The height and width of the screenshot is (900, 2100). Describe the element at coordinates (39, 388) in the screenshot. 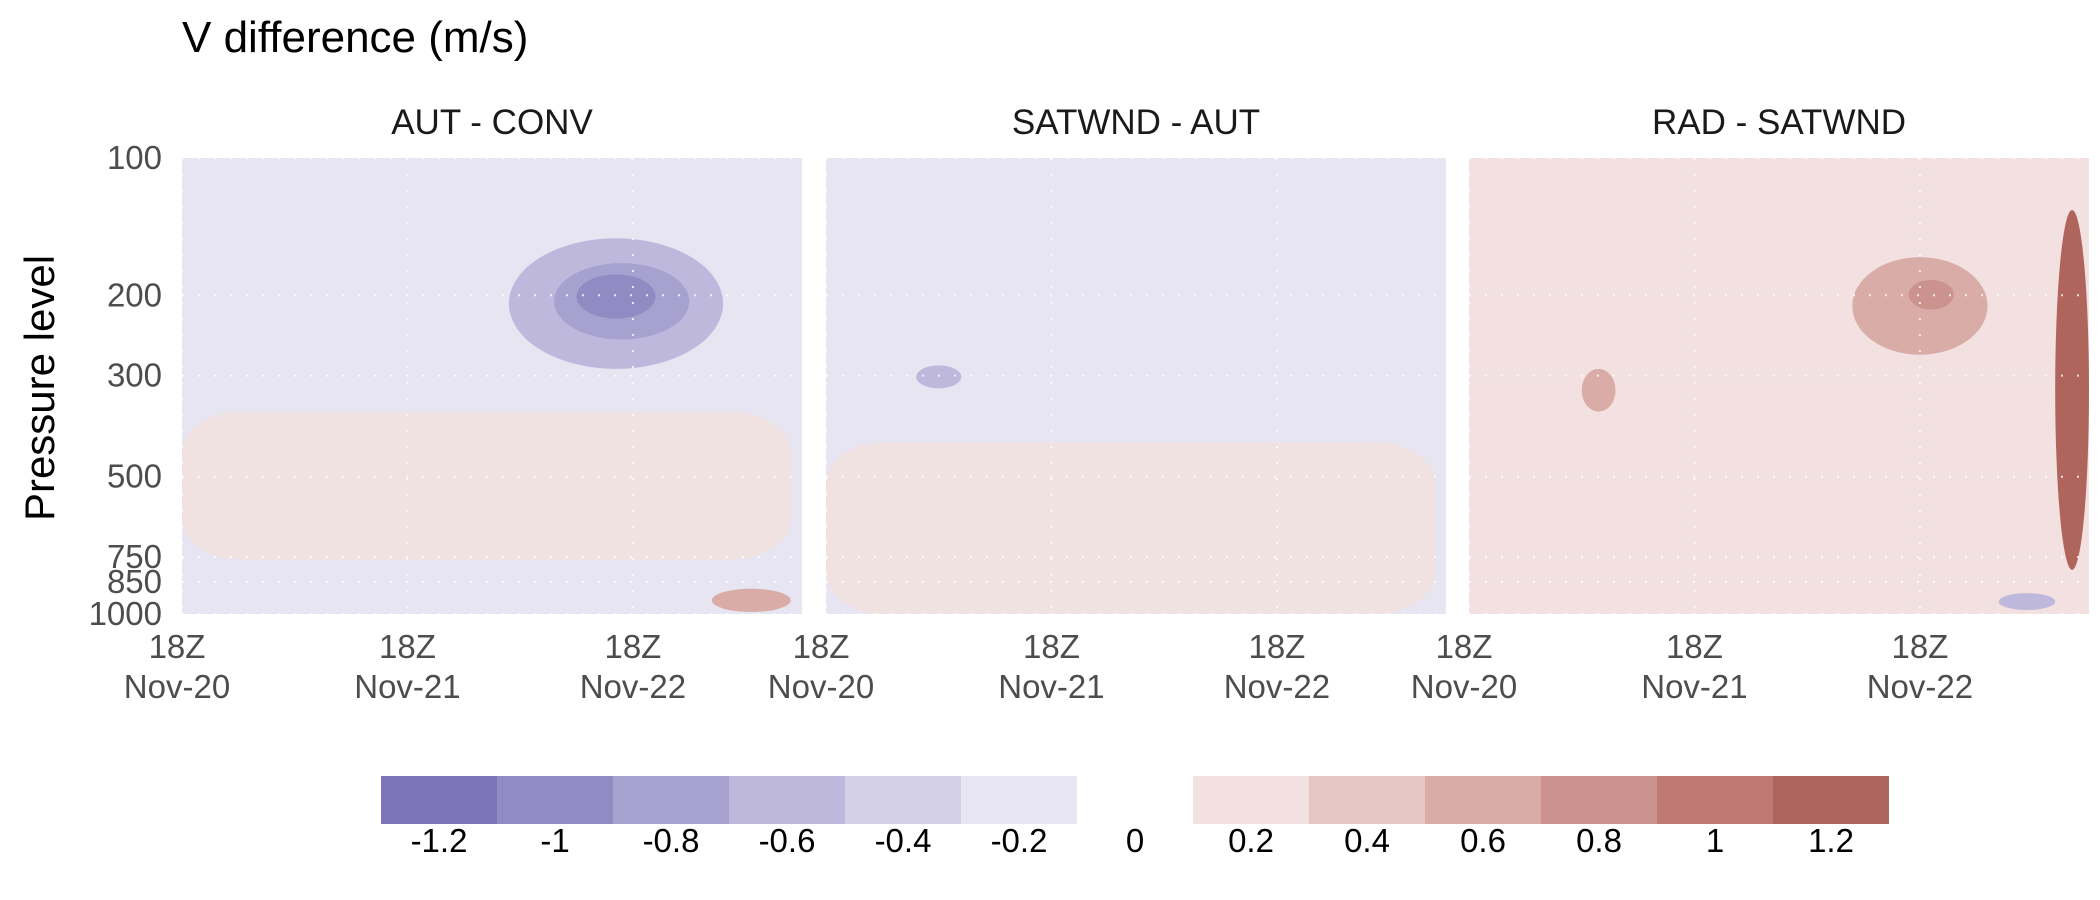

I see `y-axis-label: Pressure level` at that location.